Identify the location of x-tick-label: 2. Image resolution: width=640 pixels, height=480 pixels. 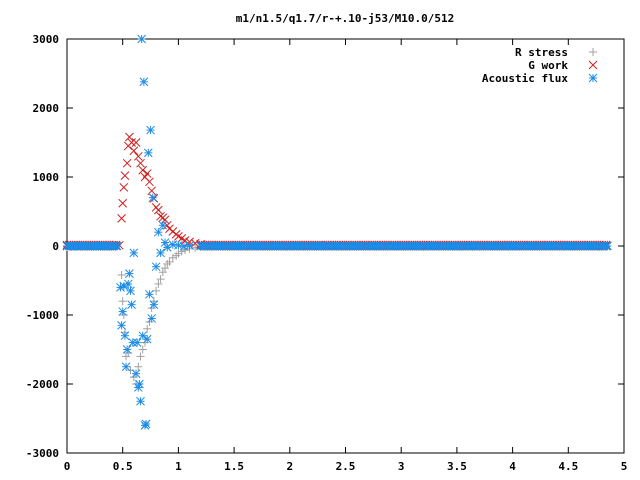
(289, 466).